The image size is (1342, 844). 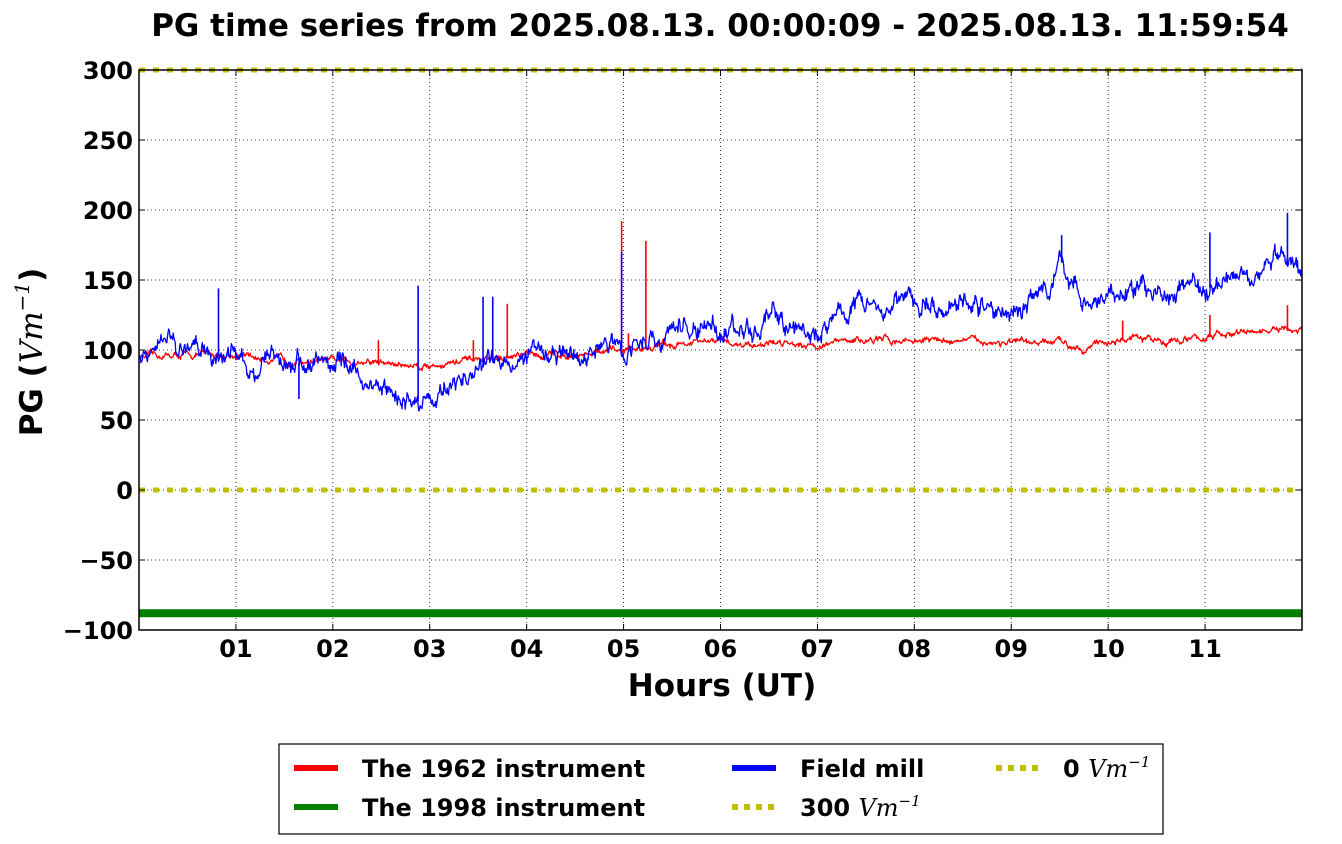 What do you see at coordinates (32, 275) in the screenshot?
I see `y-axis-label-close: )` at bounding box center [32, 275].